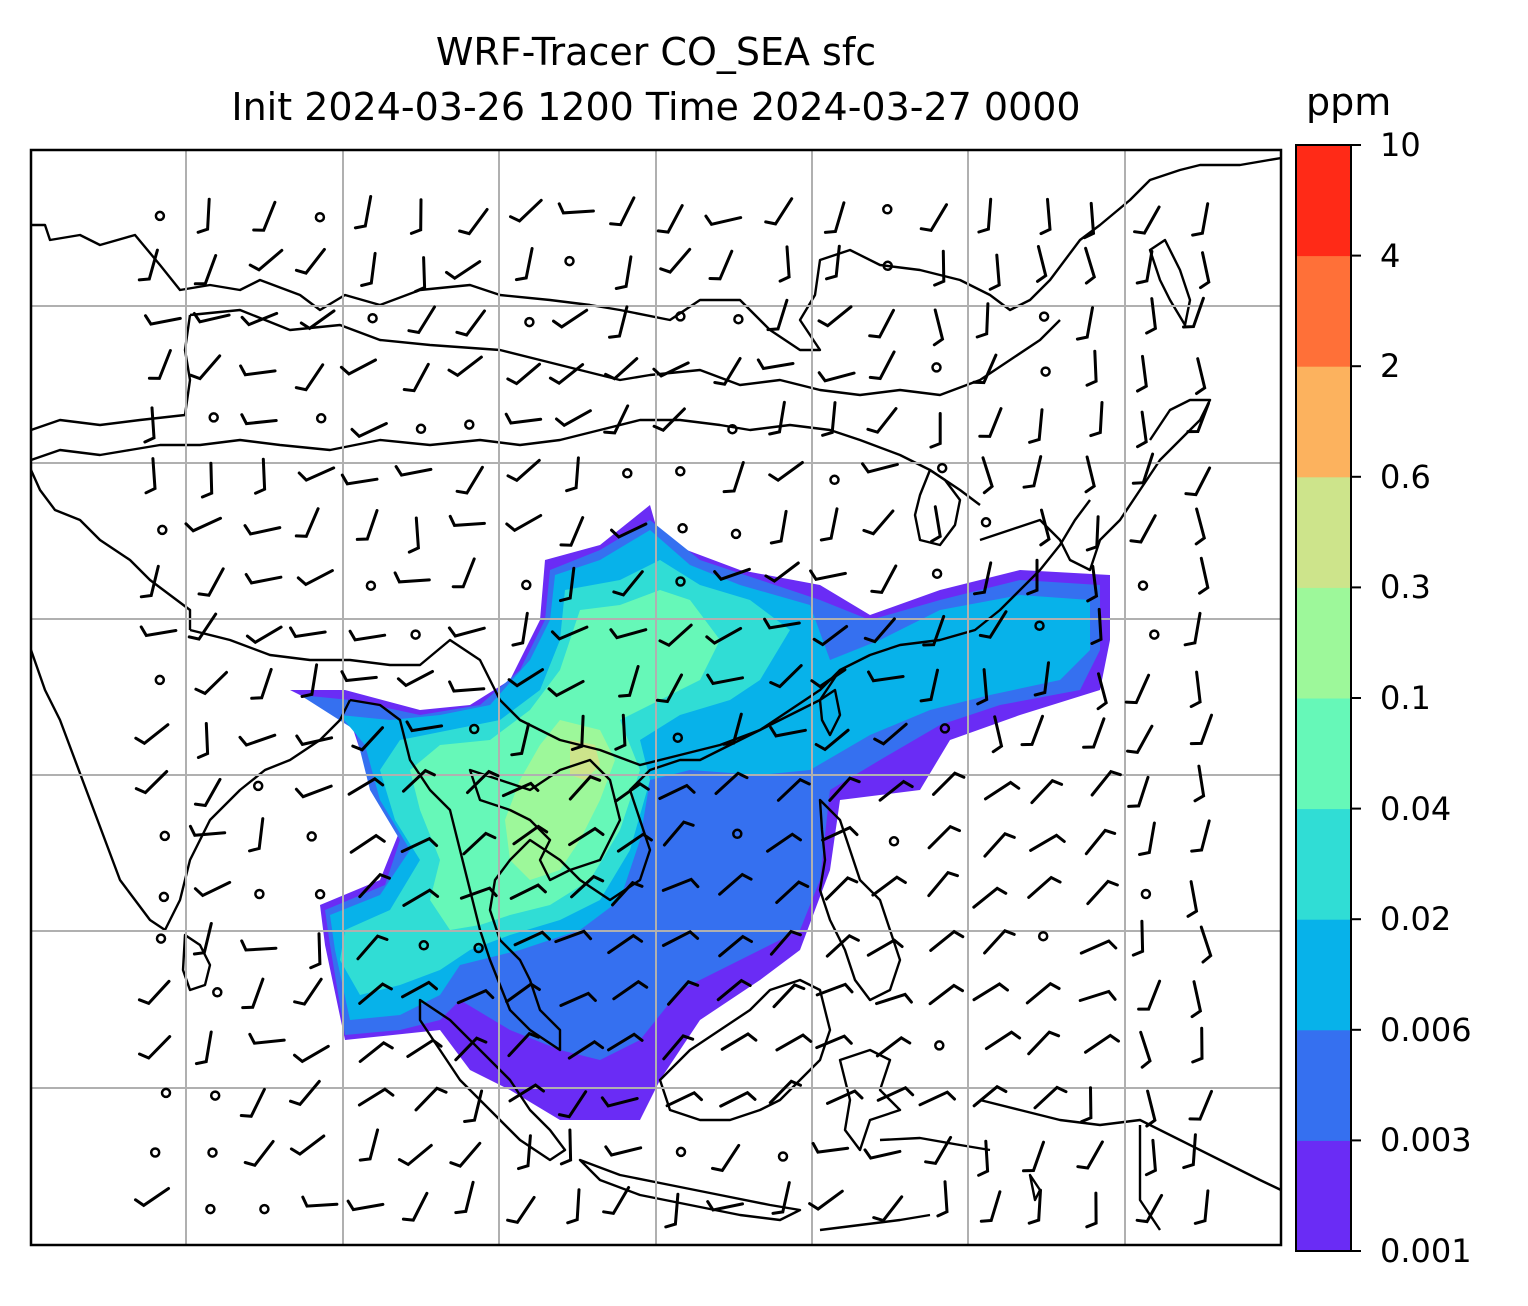  I want to click on colorbar-tick-label: 0.04, so click(1416, 808).